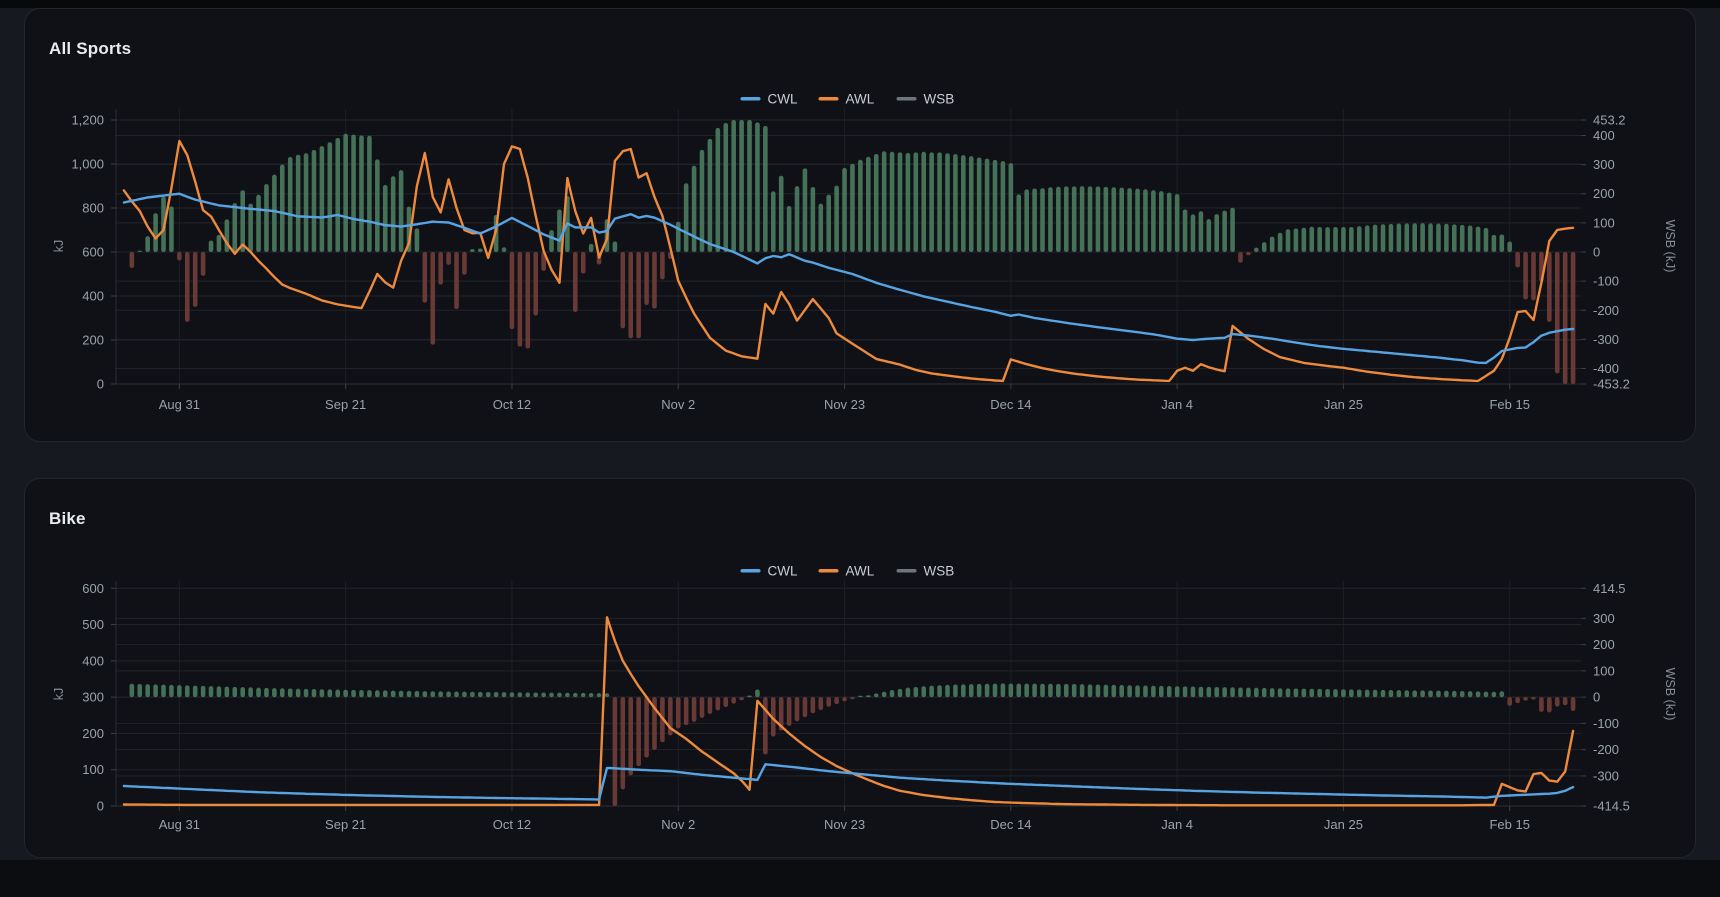  What do you see at coordinates (1606, 368) in the screenshot?
I see `y-right-tick-label: -400` at bounding box center [1606, 368].